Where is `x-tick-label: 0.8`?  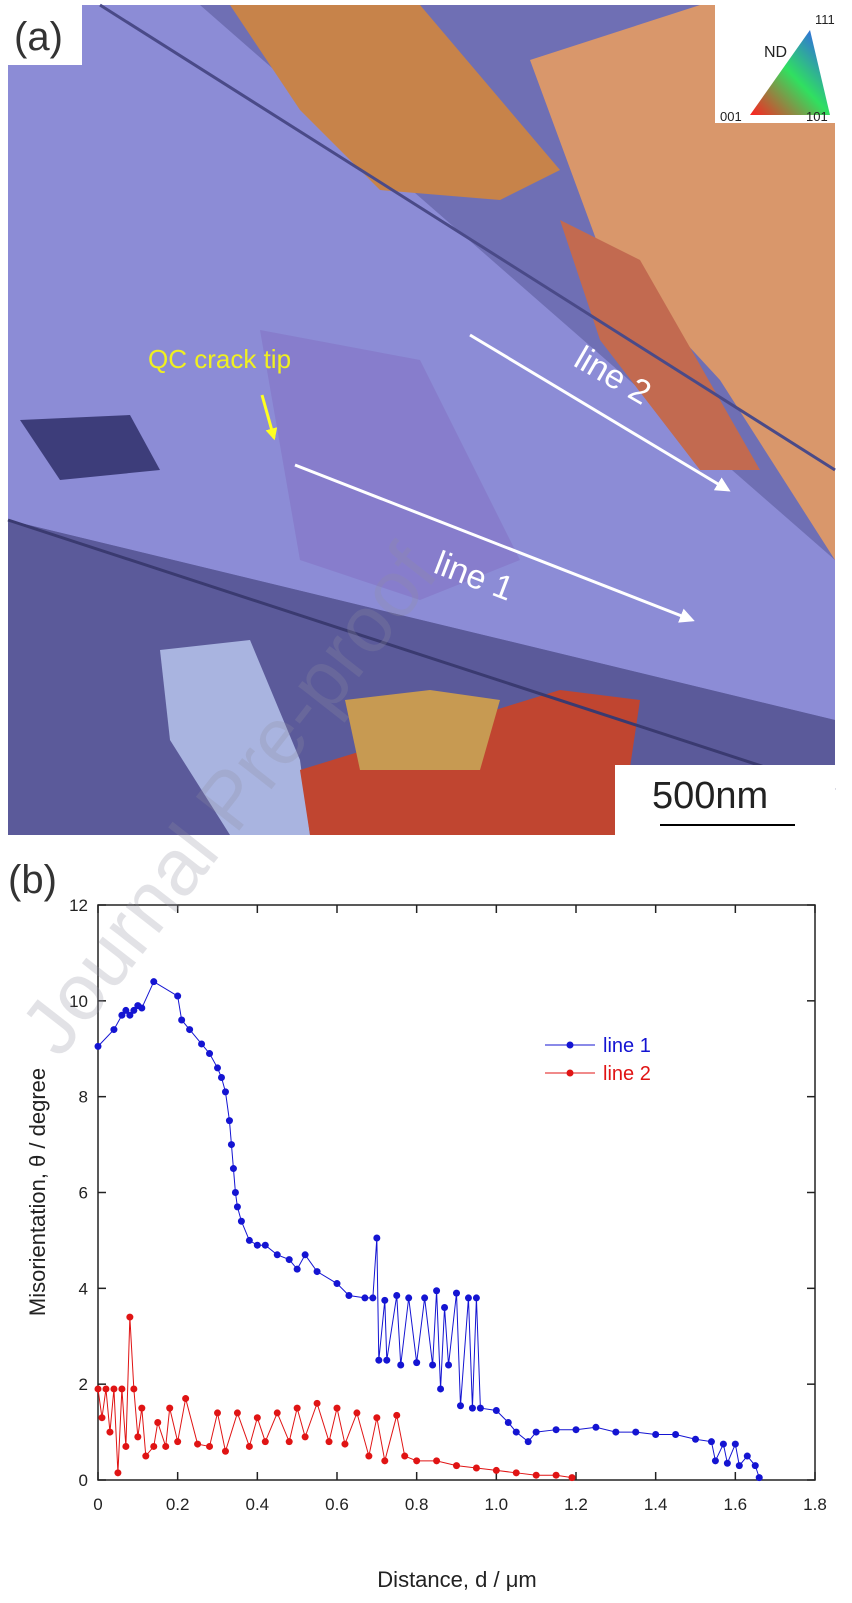 x-tick-label: 0.8 is located at coordinates (417, 1504).